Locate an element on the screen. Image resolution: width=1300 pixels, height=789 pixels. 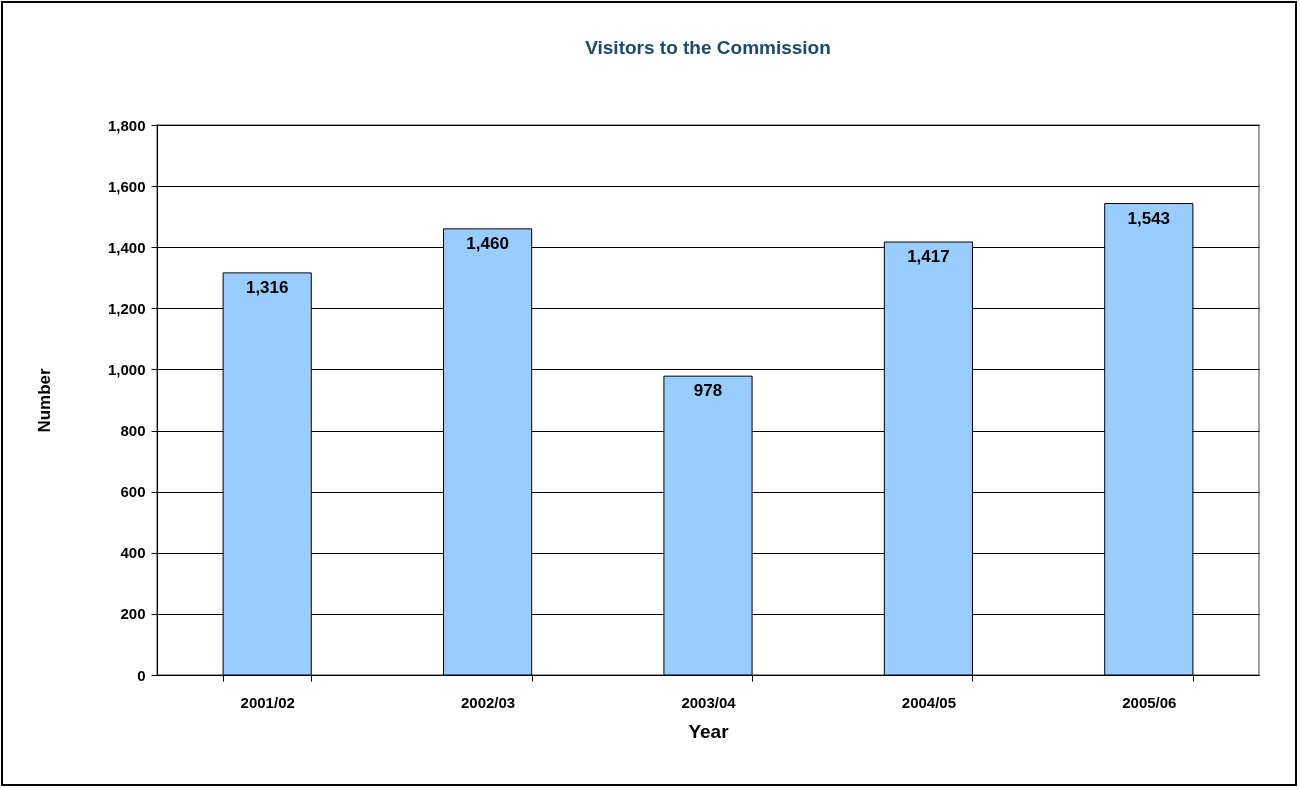
y-tick-label: 1,200 is located at coordinates (126, 308).